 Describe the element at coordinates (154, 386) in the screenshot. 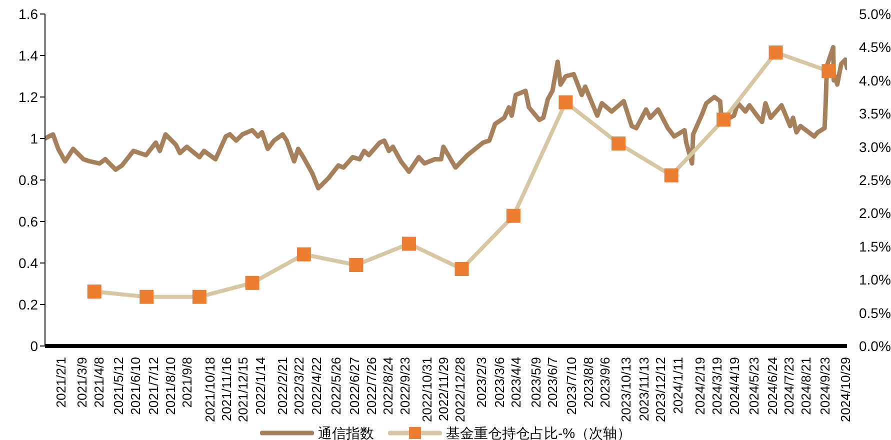

I see `x-tick-label: 2021/7/12` at that location.